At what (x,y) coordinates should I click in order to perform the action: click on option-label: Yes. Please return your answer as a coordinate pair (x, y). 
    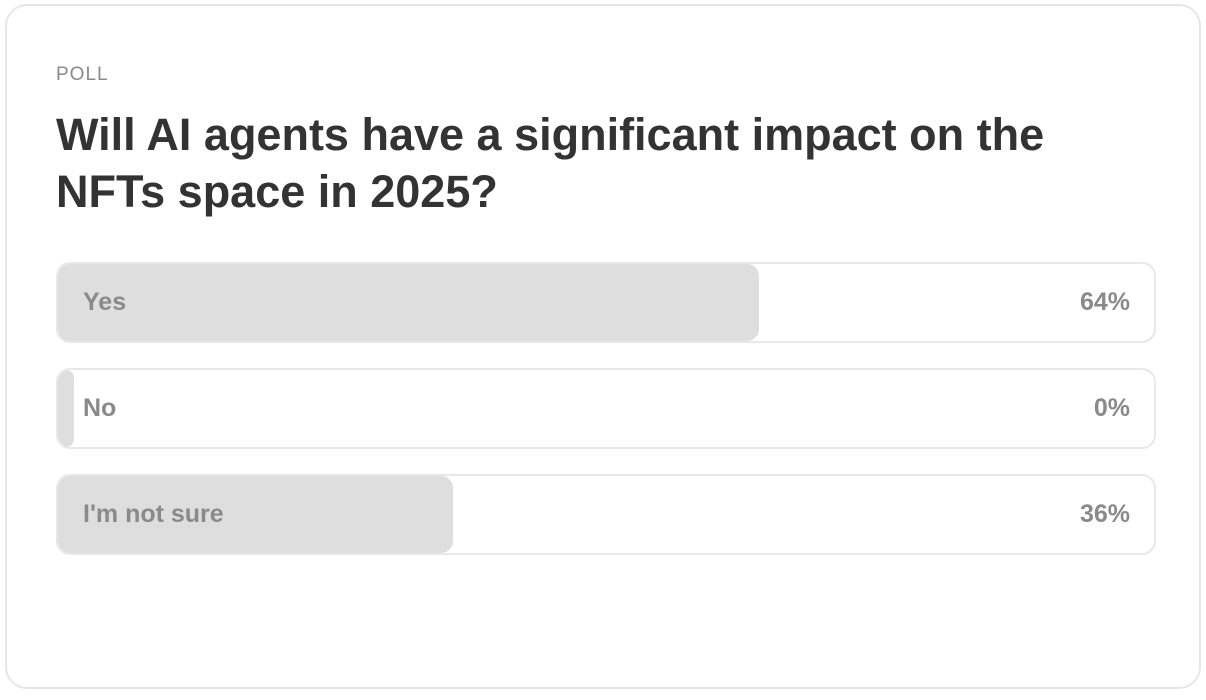
    Looking at the image, I should click on (105, 302).